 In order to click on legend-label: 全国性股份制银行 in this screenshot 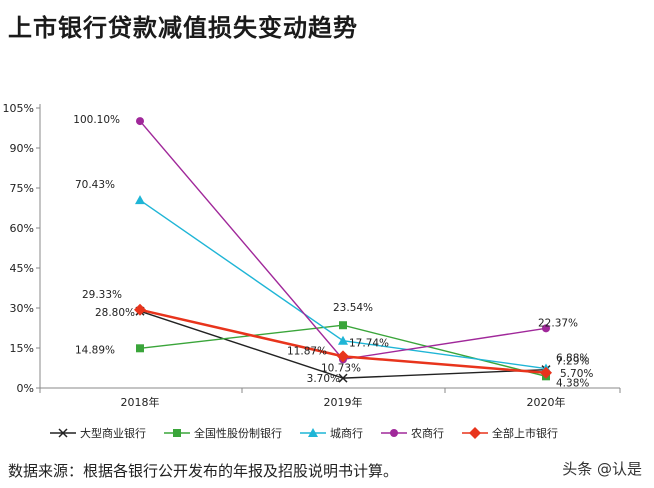, I will do `click(238, 433)`.